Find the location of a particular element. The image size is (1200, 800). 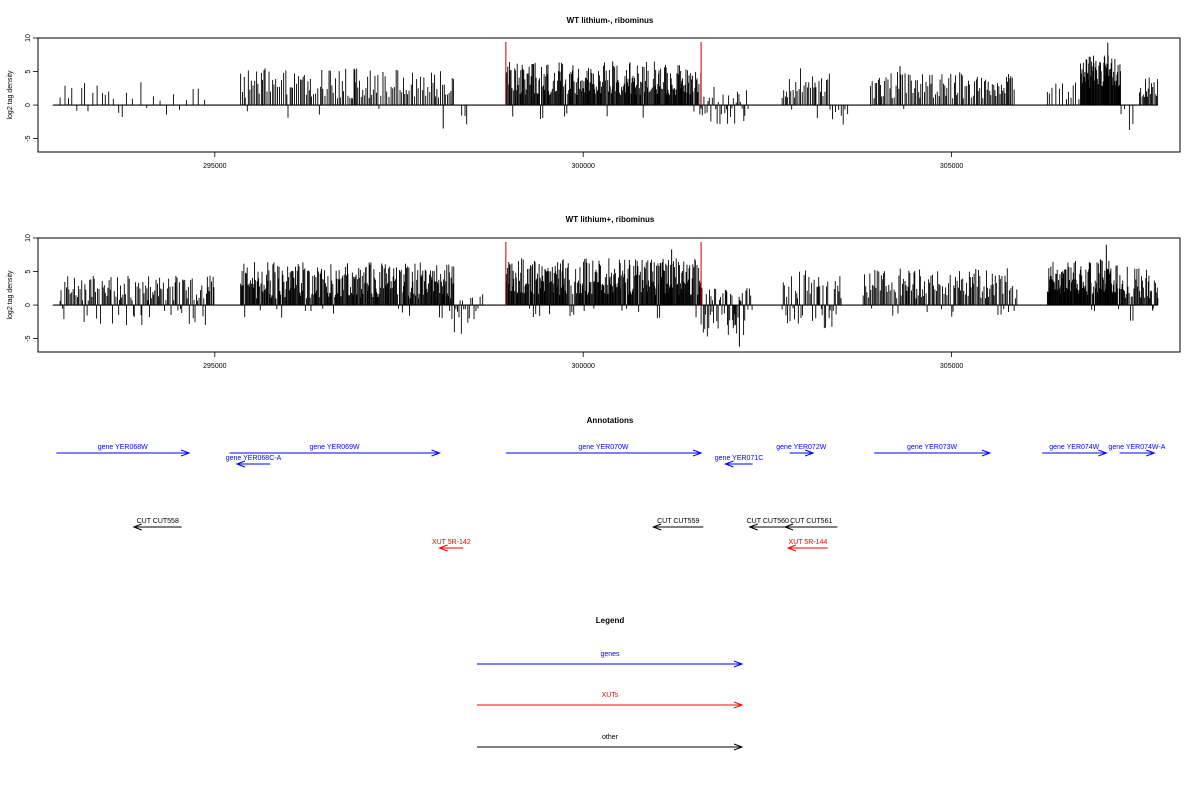

feature-label: CUT CUT561 is located at coordinates (811, 521).